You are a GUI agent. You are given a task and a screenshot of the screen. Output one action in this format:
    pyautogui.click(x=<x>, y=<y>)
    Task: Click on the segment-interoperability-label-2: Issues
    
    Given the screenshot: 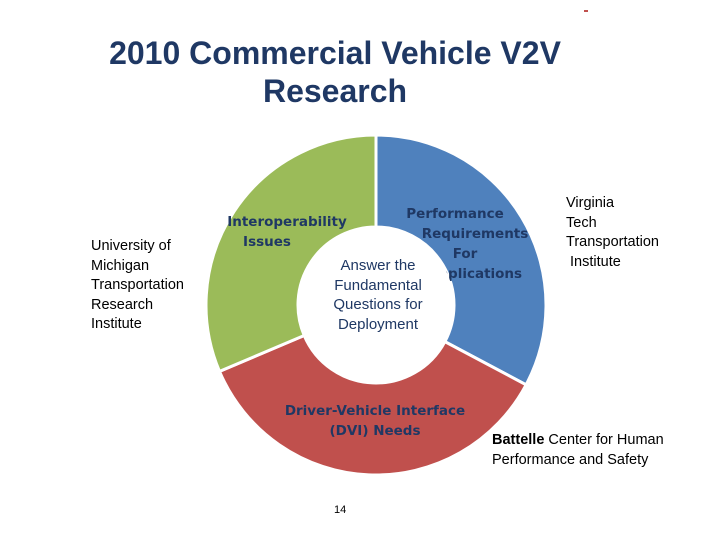 What is the action you would take?
    pyautogui.click(x=267, y=242)
    